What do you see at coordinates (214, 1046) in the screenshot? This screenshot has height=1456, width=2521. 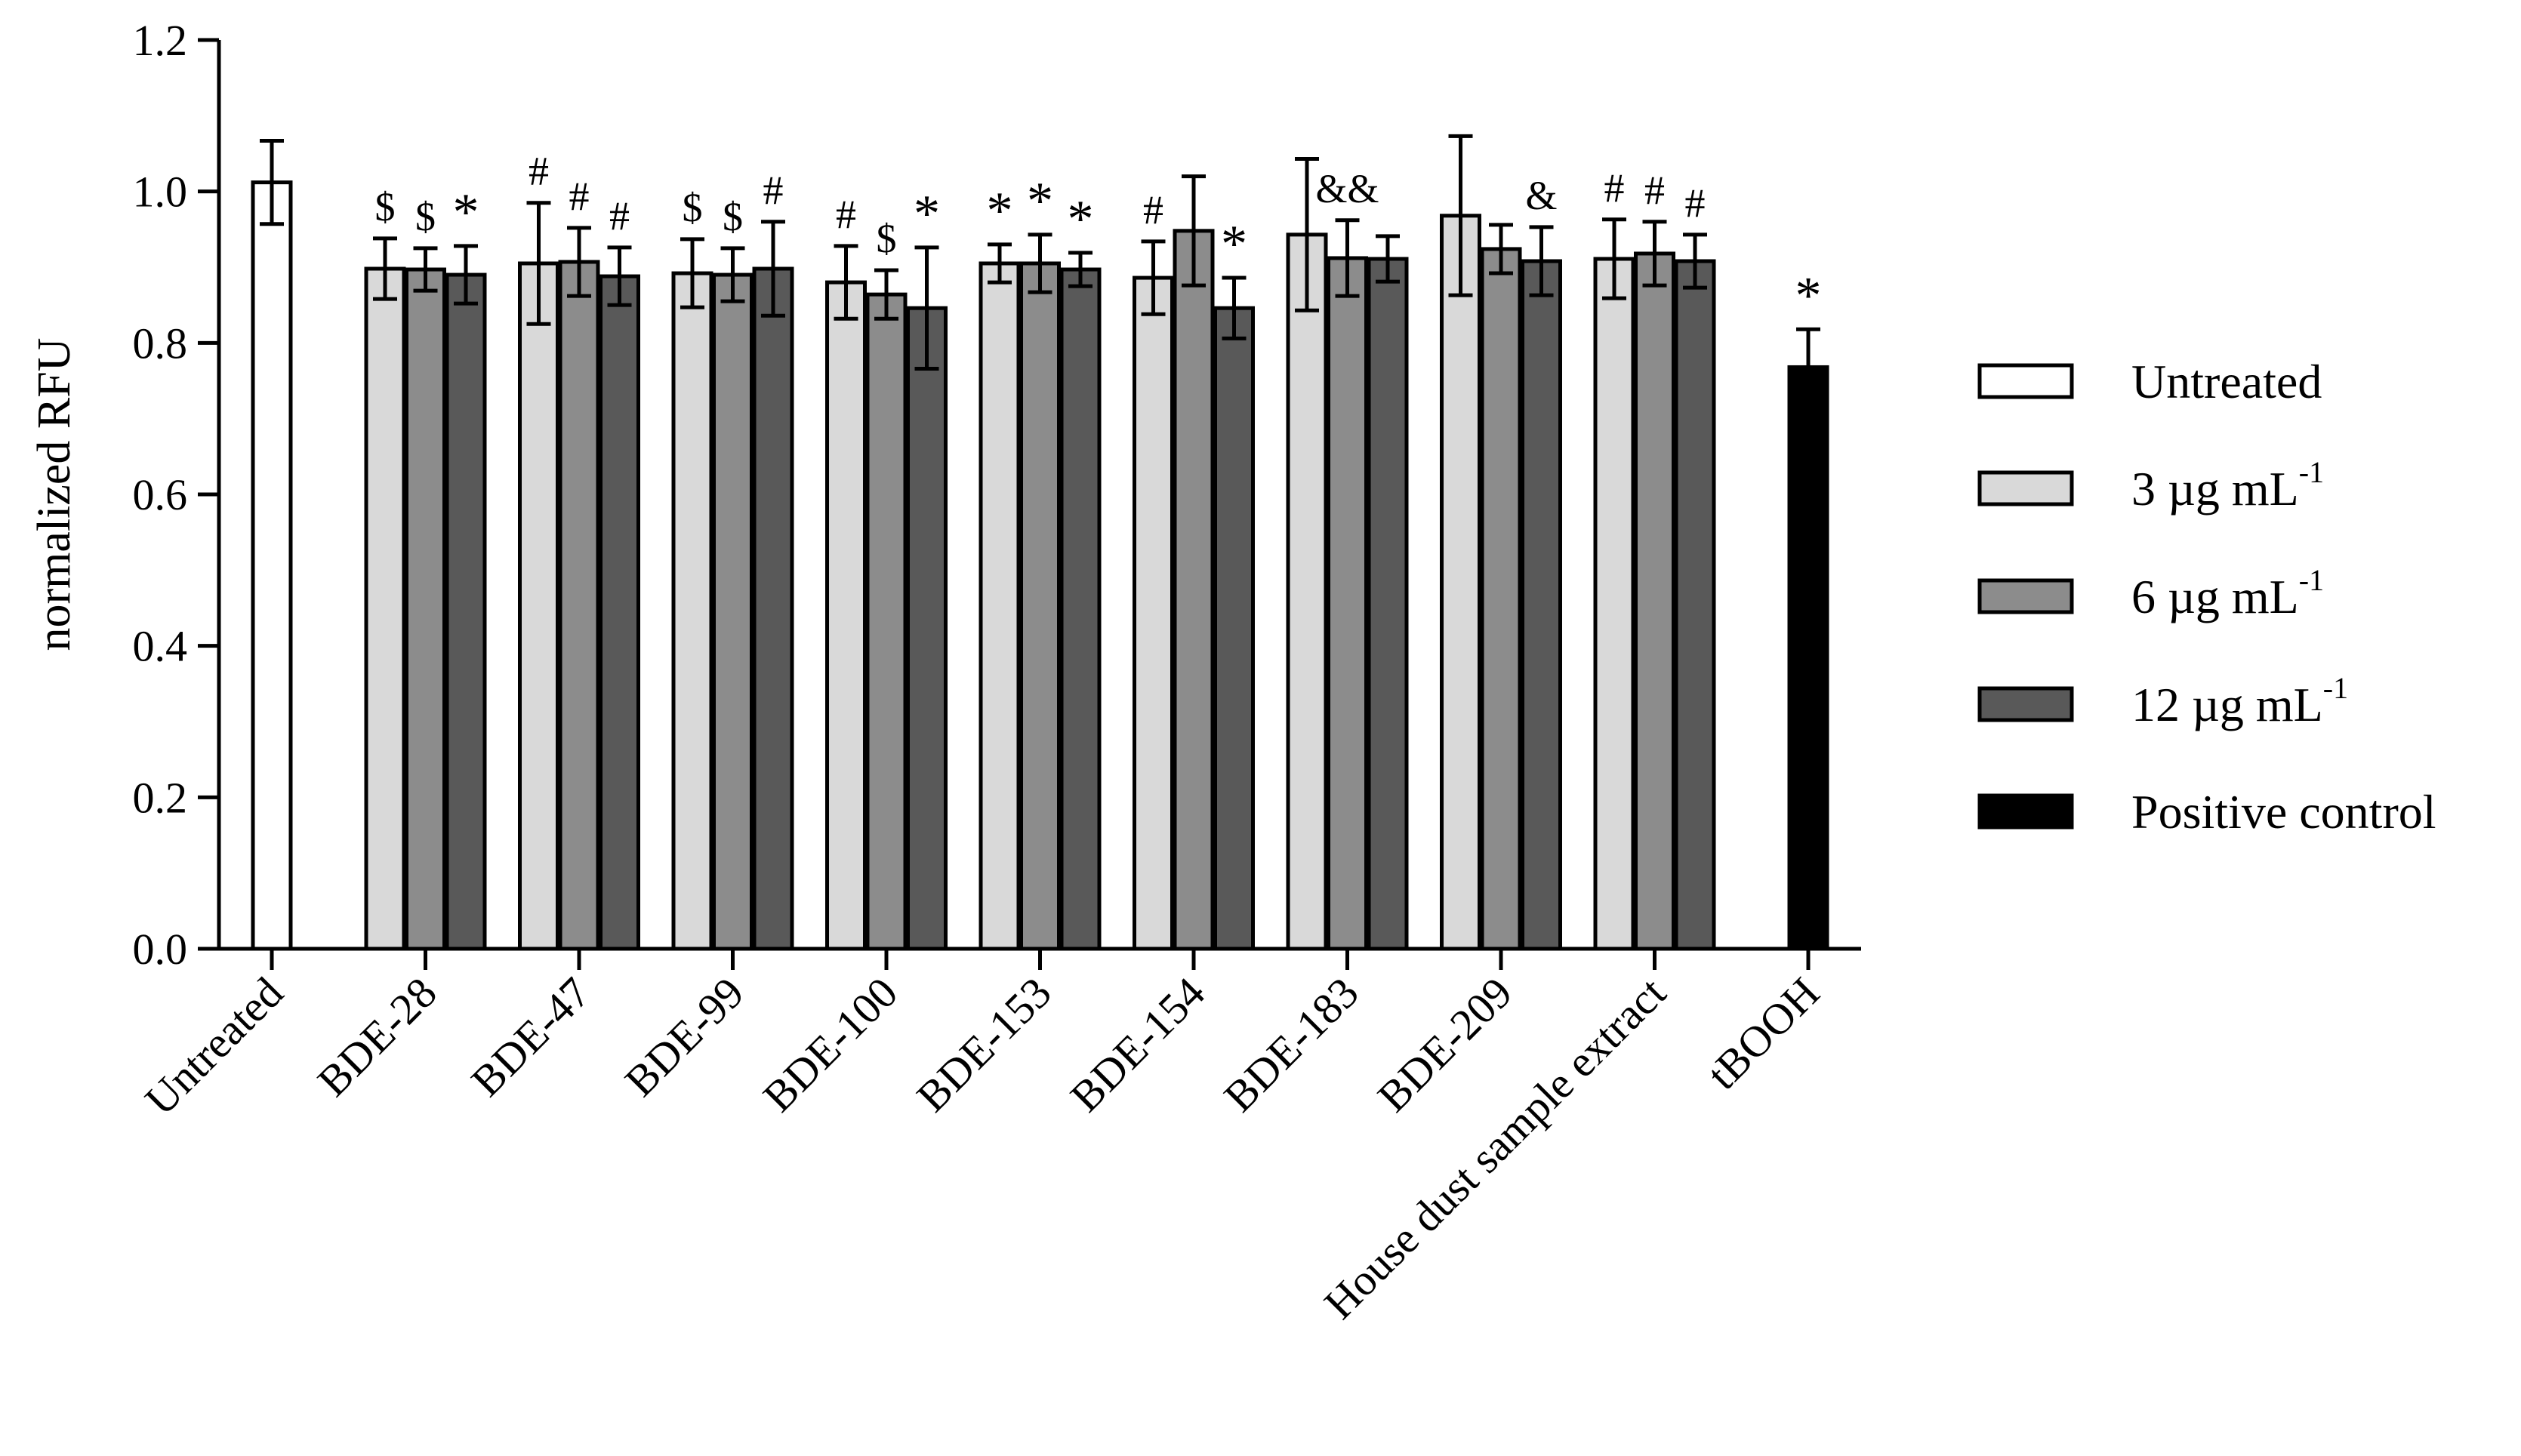 I see `x-tick-label: Untreated` at bounding box center [214, 1046].